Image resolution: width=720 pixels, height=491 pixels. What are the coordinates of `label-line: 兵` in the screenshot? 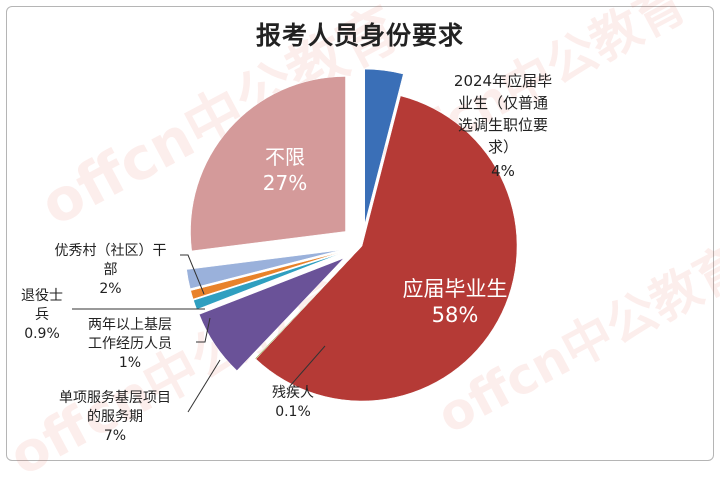 It's located at (42, 315).